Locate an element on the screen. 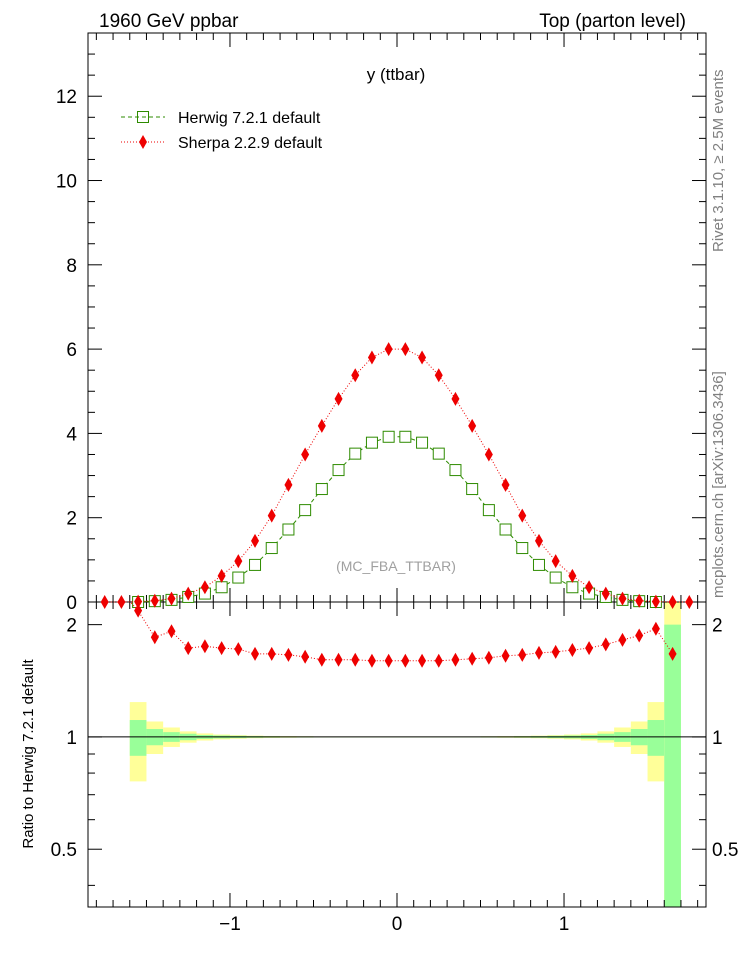 The image size is (746, 977). legend-item-sherpa: Sherpa 2.2.9 default is located at coordinates (222, 143).